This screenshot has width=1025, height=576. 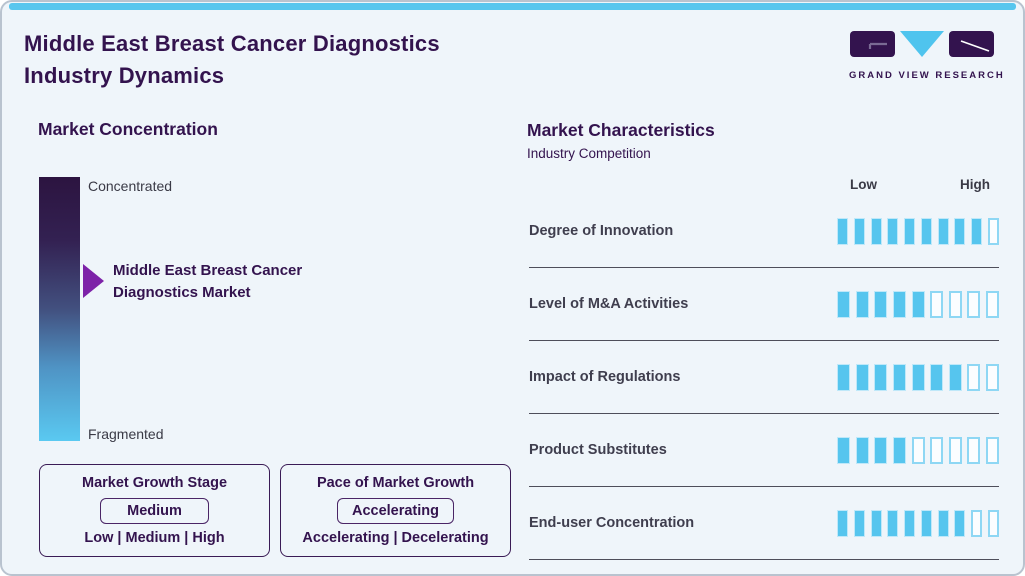 I want to click on characteristic-row: Degree of Innovation, so click(x=764, y=231).